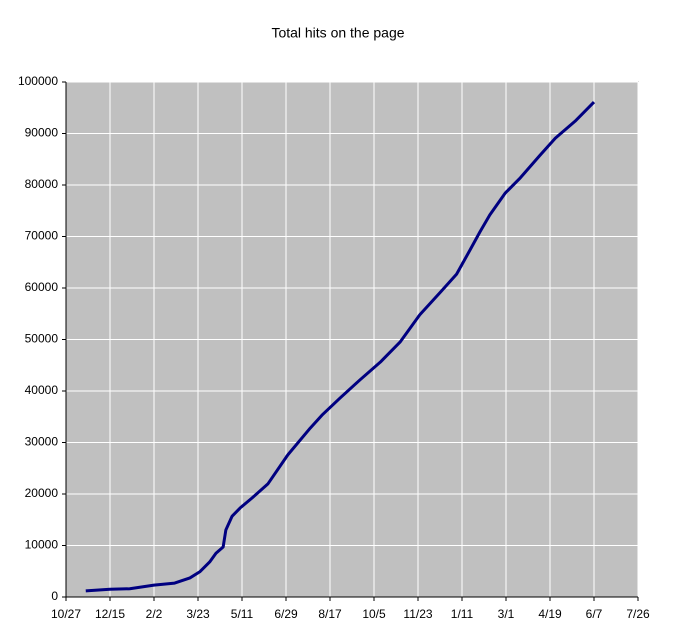 Image resolution: width=677 pixels, height=643 pixels. What do you see at coordinates (462, 614) in the screenshot?
I see `x-tick-label: 1/11` at bounding box center [462, 614].